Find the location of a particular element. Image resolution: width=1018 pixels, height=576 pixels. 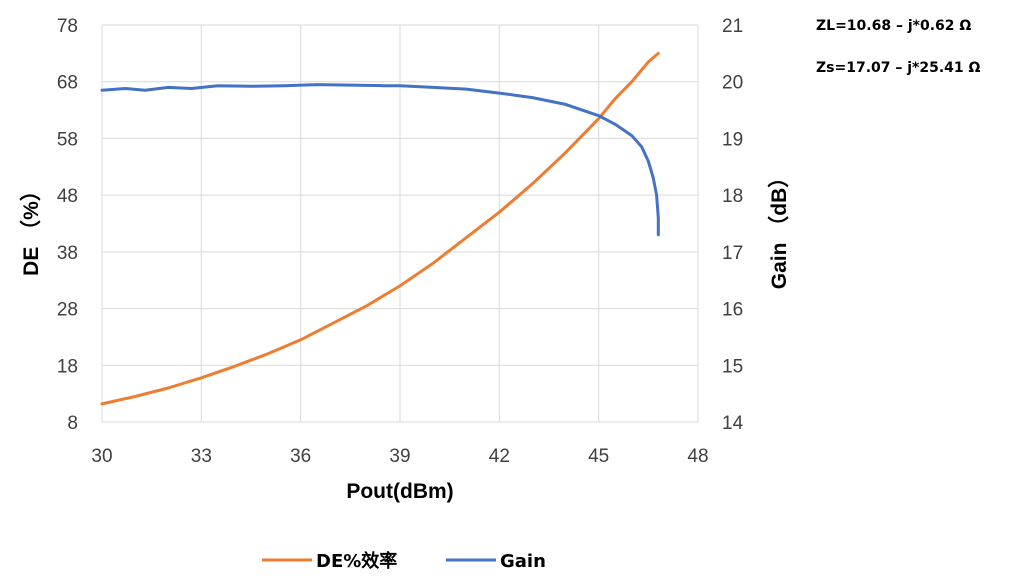

y-left-tick-label: 48 is located at coordinates (67, 196).